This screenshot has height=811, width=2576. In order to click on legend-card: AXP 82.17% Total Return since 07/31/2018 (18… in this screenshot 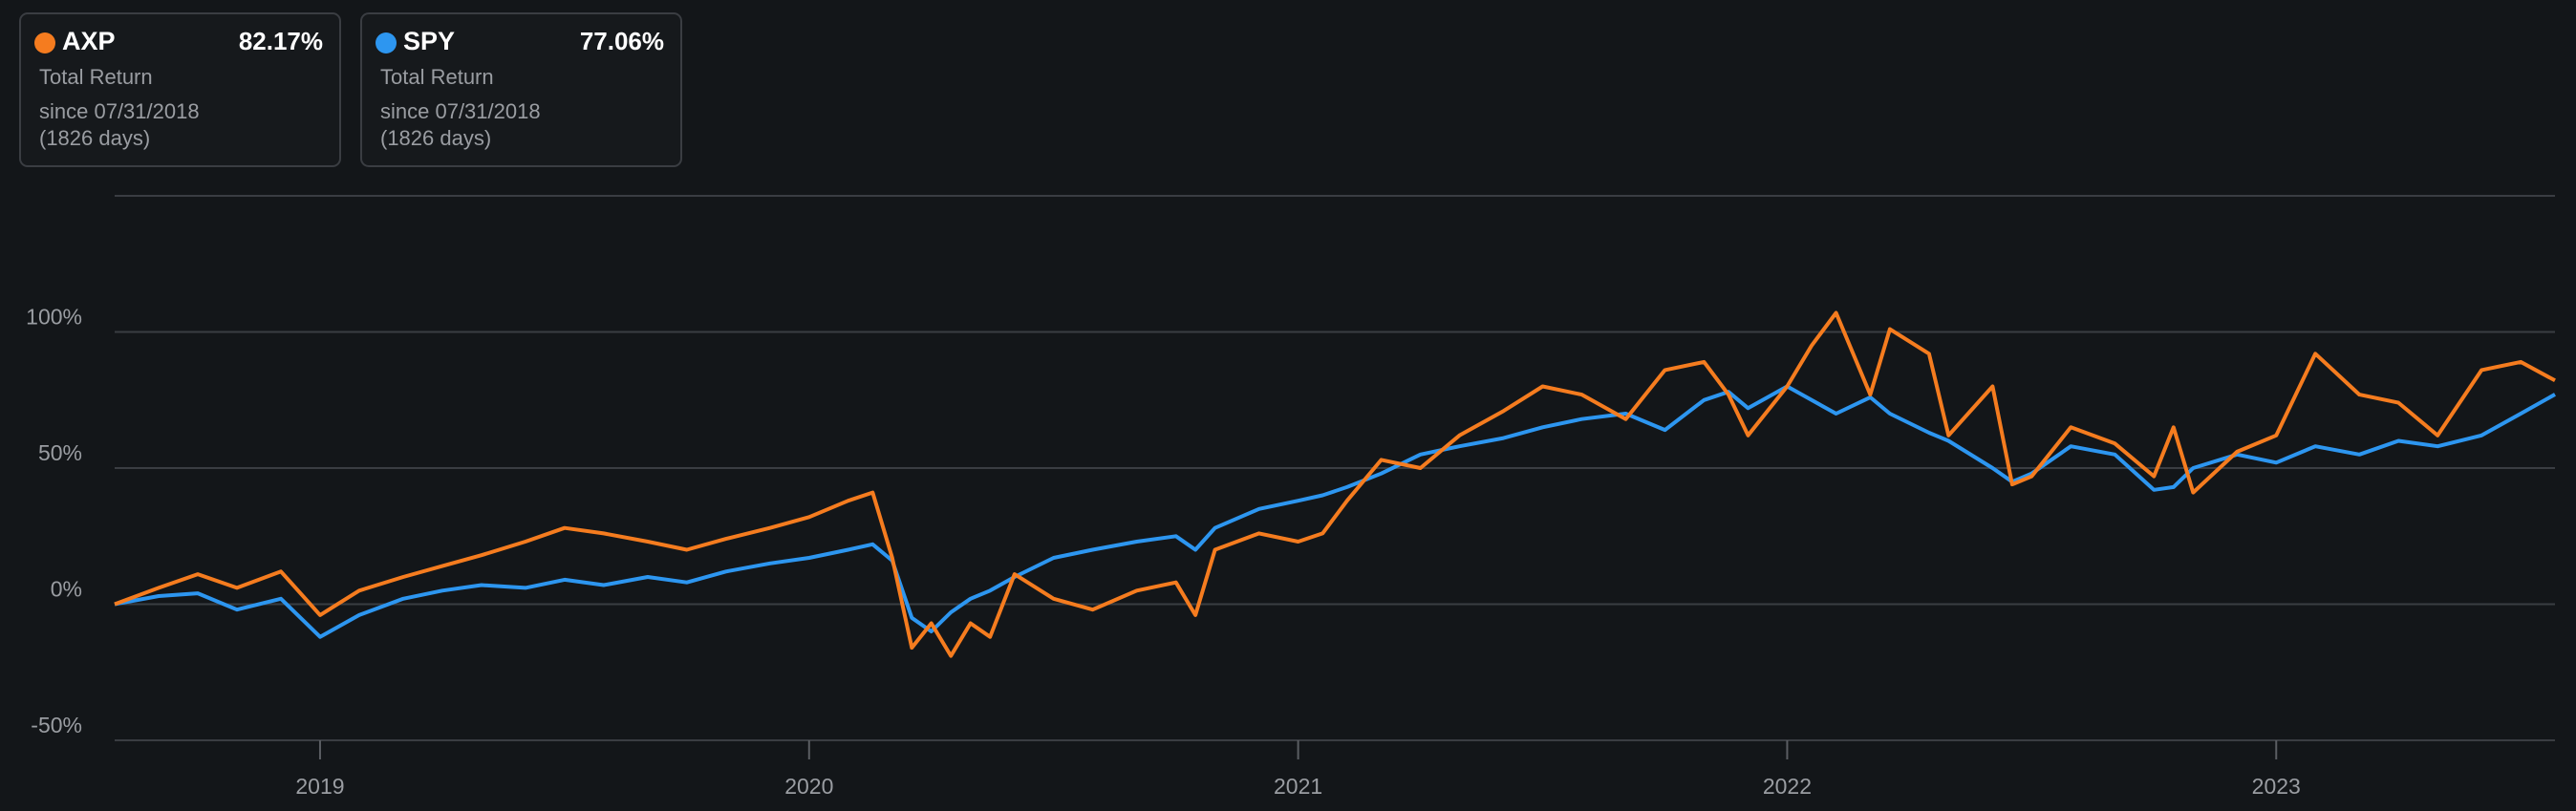, I will do `click(180, 89)`.